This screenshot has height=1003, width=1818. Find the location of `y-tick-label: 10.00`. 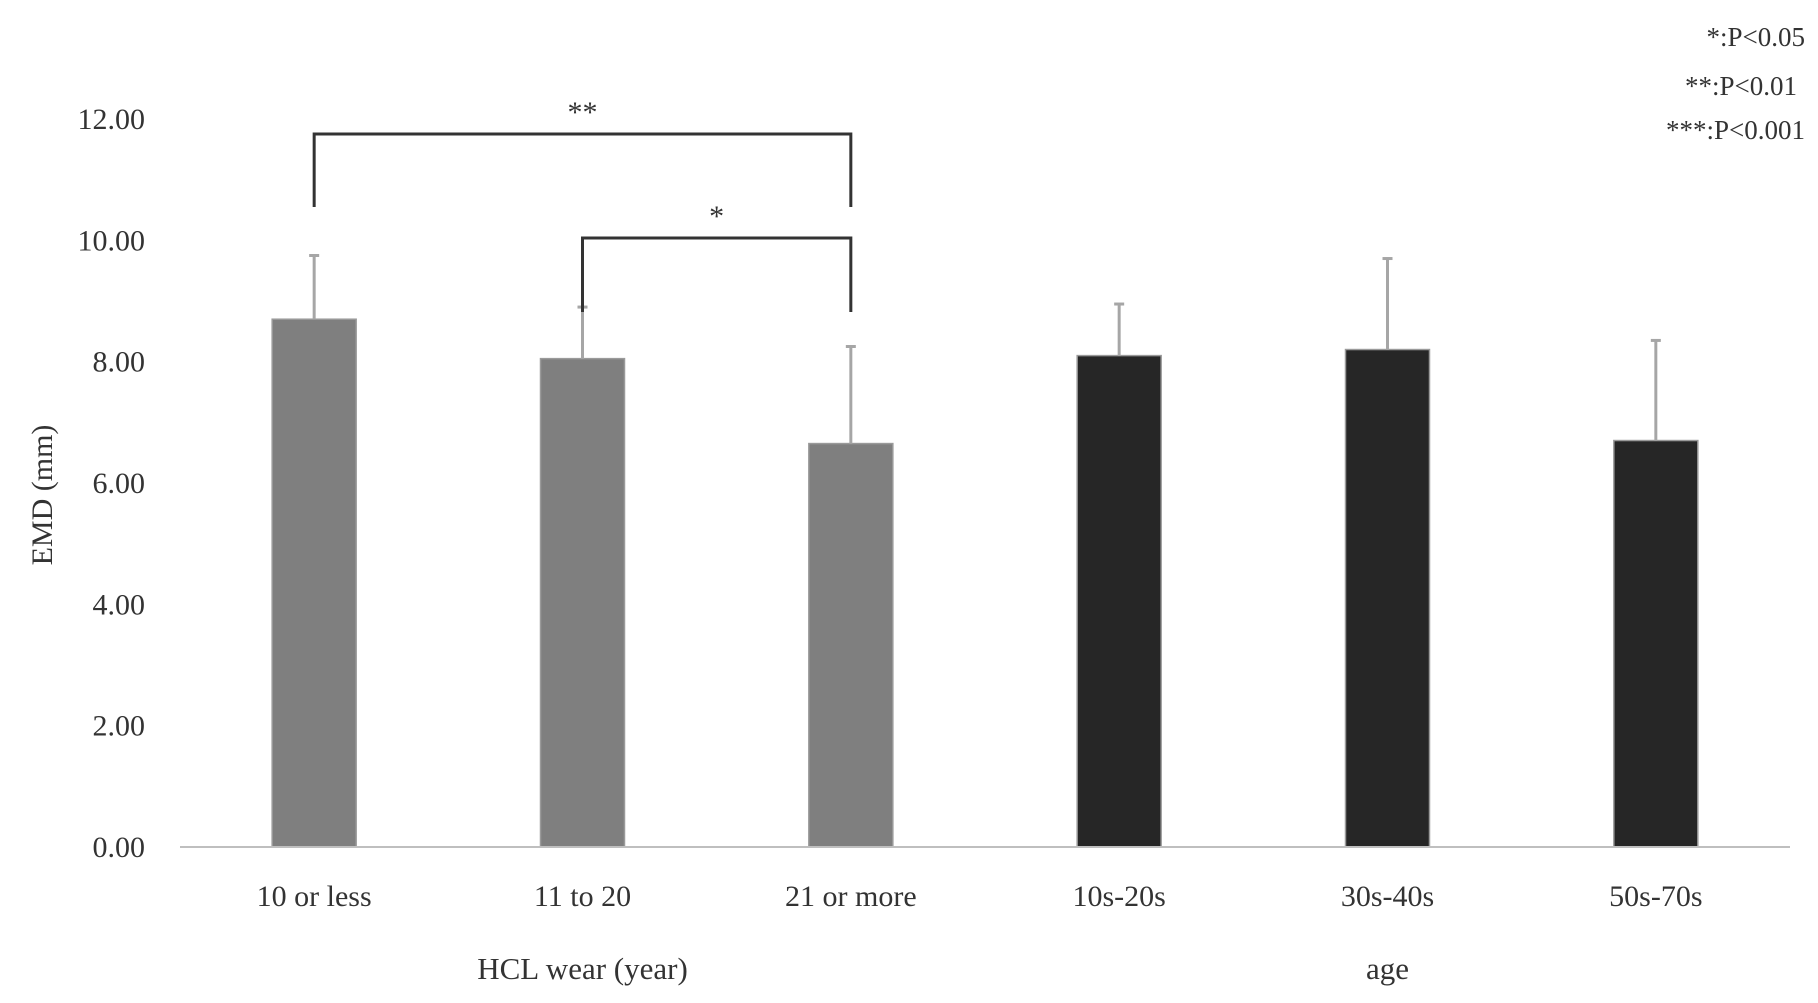

y-tick-label: 10.00 is located at coordinates (112, 240).